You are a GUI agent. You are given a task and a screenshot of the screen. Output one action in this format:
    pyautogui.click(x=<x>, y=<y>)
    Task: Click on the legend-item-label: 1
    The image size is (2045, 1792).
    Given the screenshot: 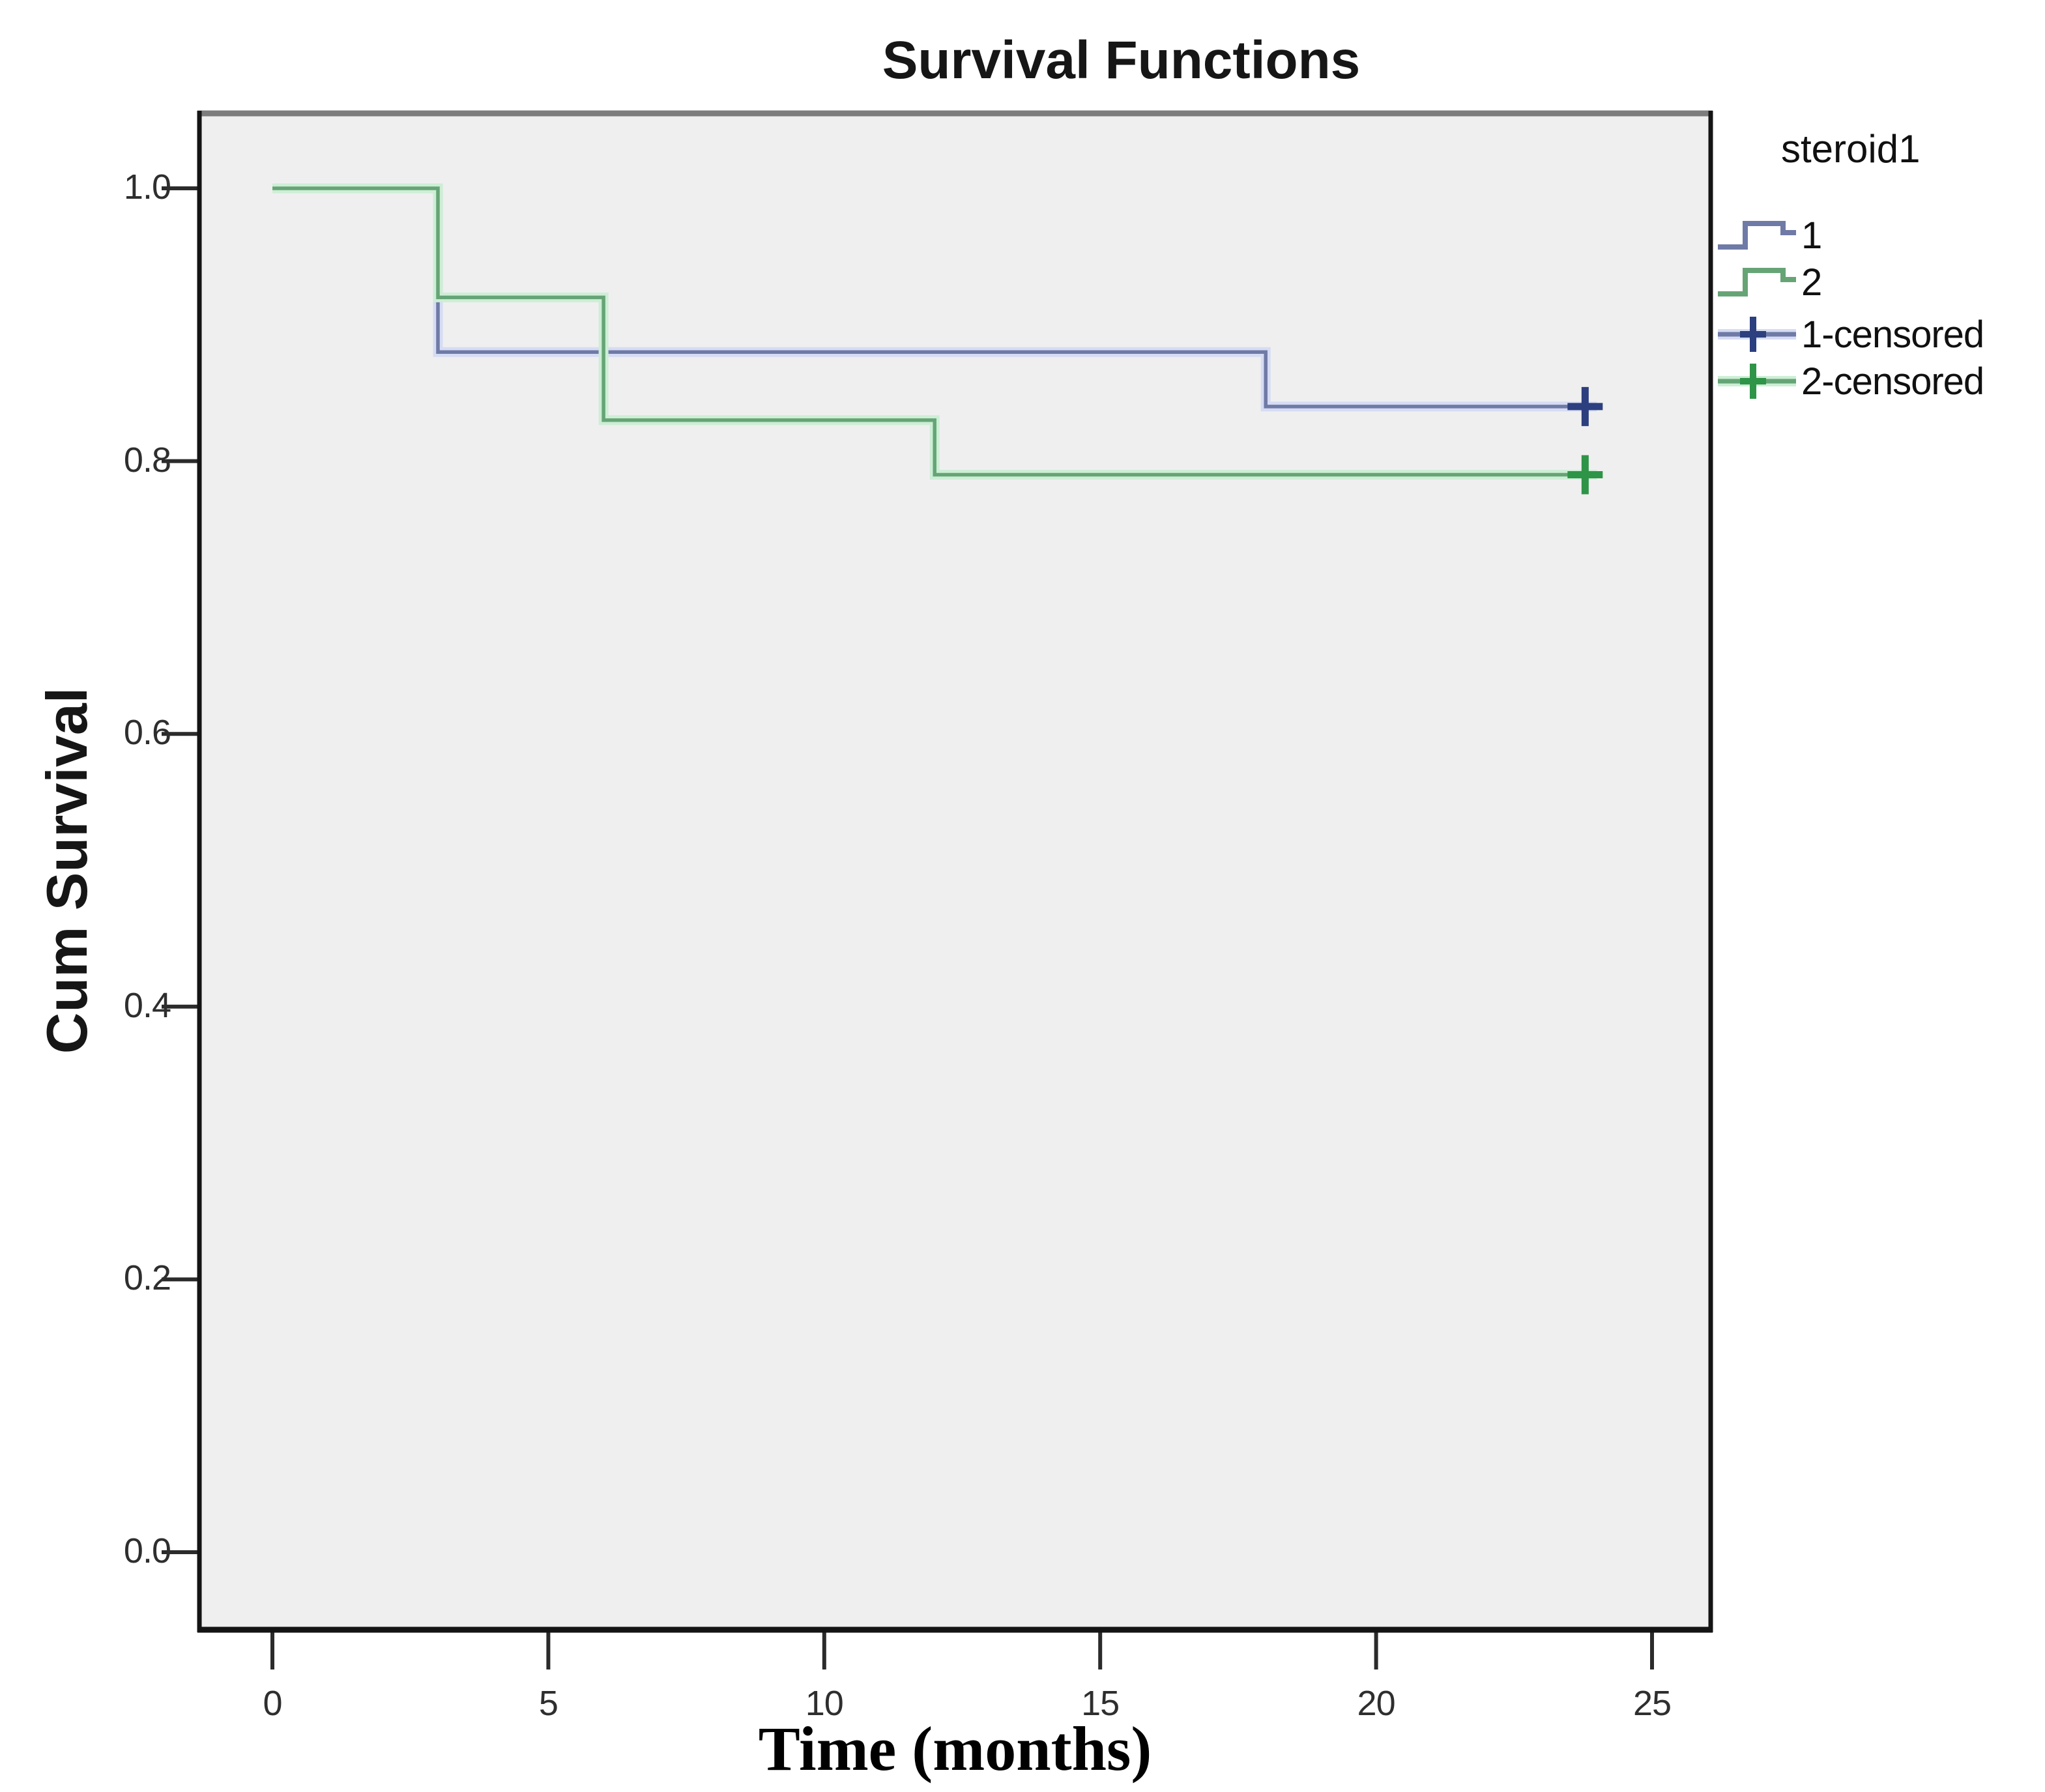 What is the action you would take?
    pyautogui.click(x=1811, y=235)
    